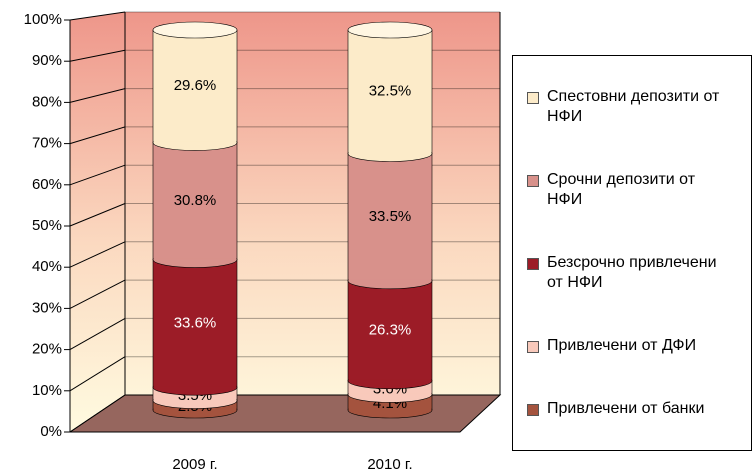 This screenshot has height=476, width=754. Describe the element at coordinates (632, 272) in the screenshot. I see `legend-label: Безсрочно привлечени от НФИ` at that location.